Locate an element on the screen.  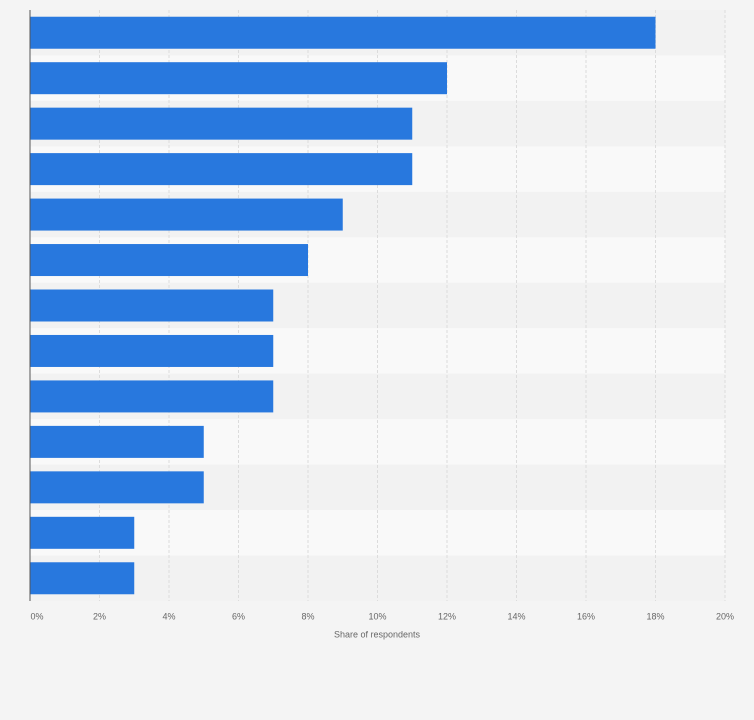
x-tick-label: 0% is located at coordinates (36, 616).